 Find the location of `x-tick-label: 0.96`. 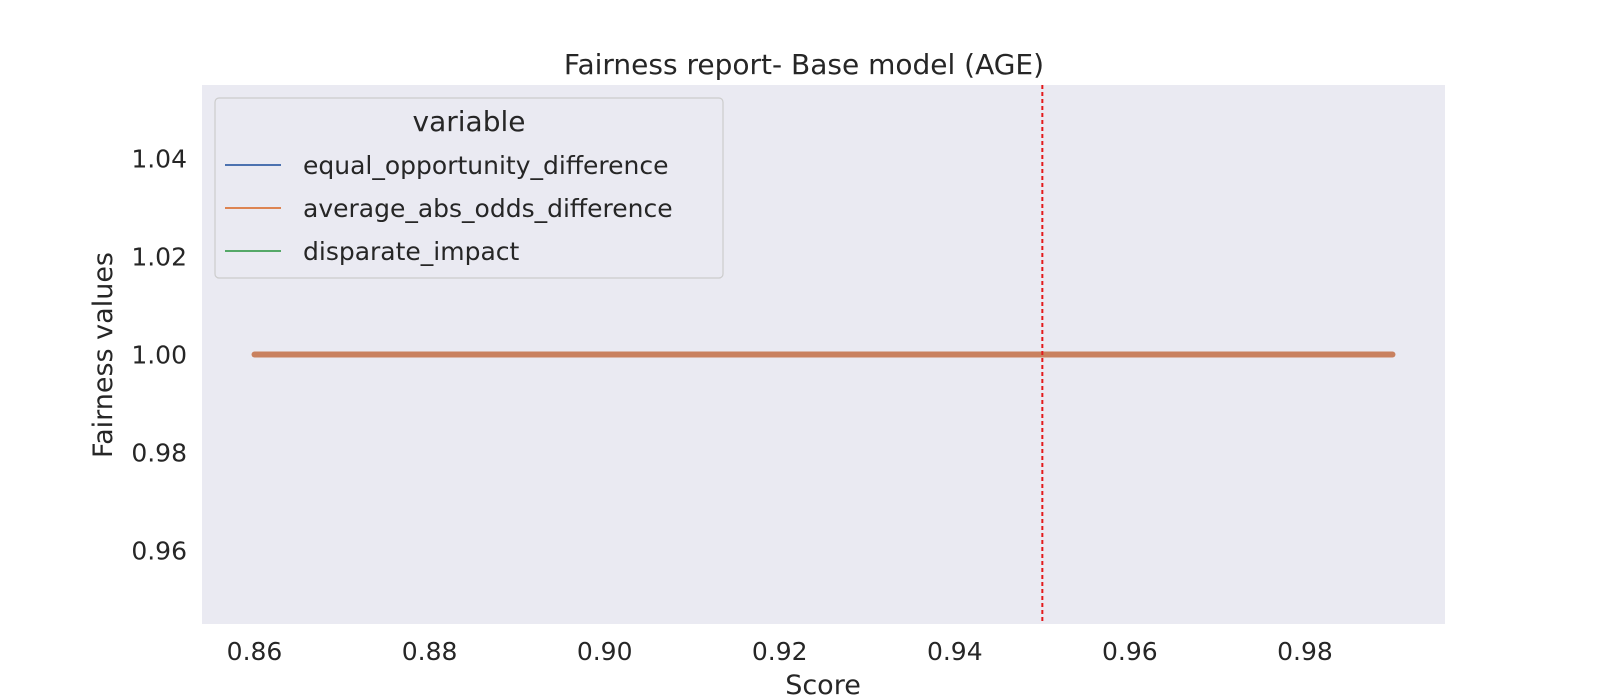

x-tick-label: 0.96 is located at coordinates (1130, 651).